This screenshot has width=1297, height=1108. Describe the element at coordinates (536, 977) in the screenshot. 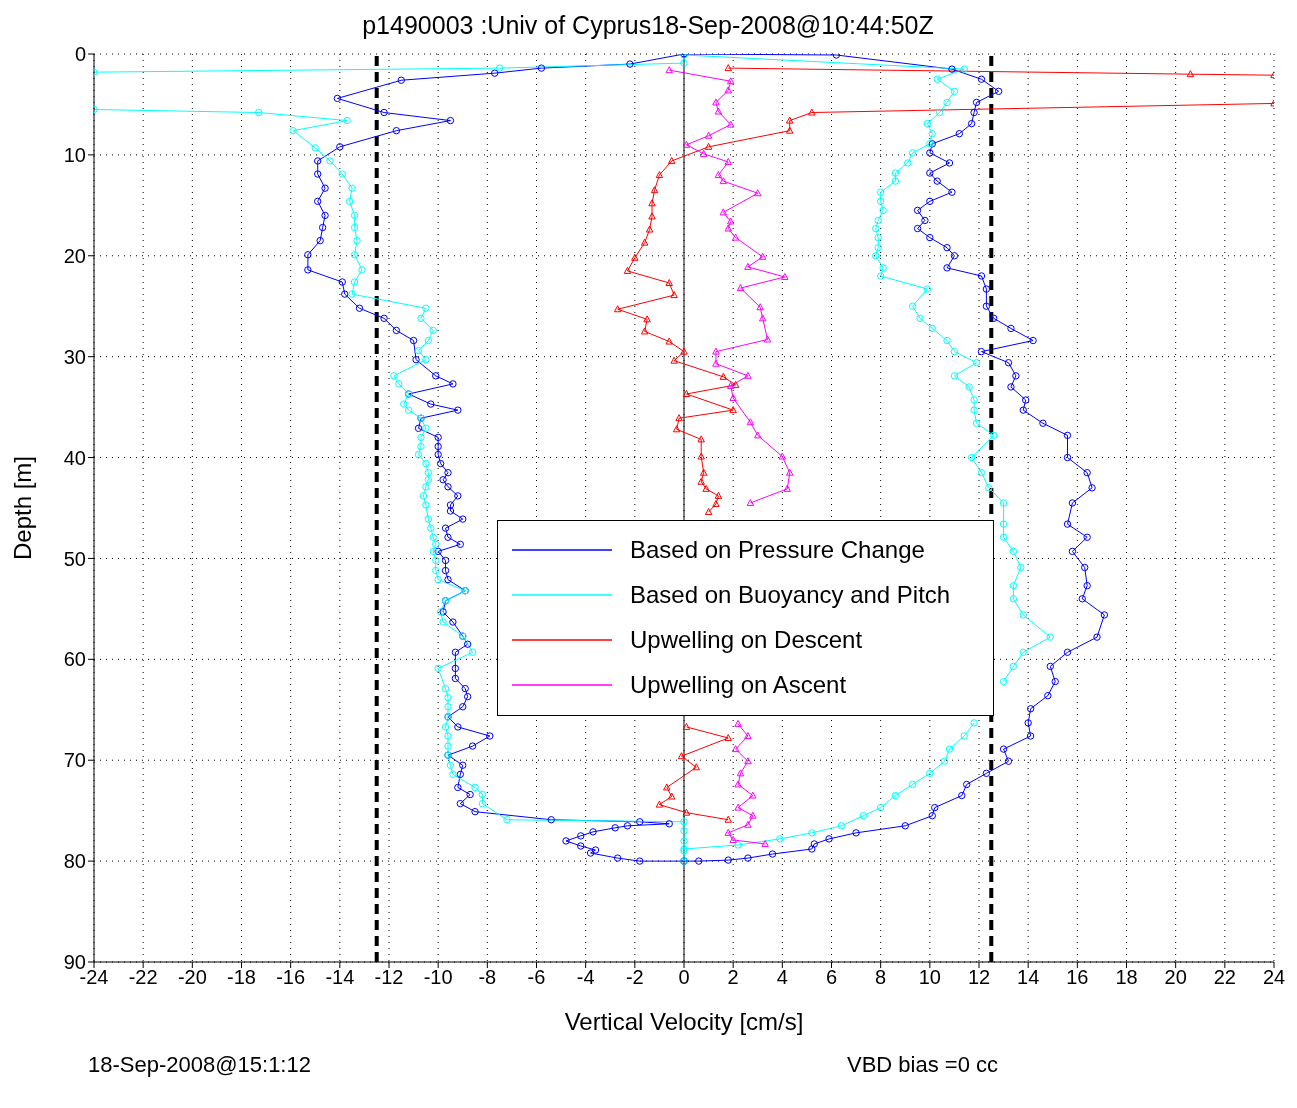

I see `x-tick-label: -6` at that location.